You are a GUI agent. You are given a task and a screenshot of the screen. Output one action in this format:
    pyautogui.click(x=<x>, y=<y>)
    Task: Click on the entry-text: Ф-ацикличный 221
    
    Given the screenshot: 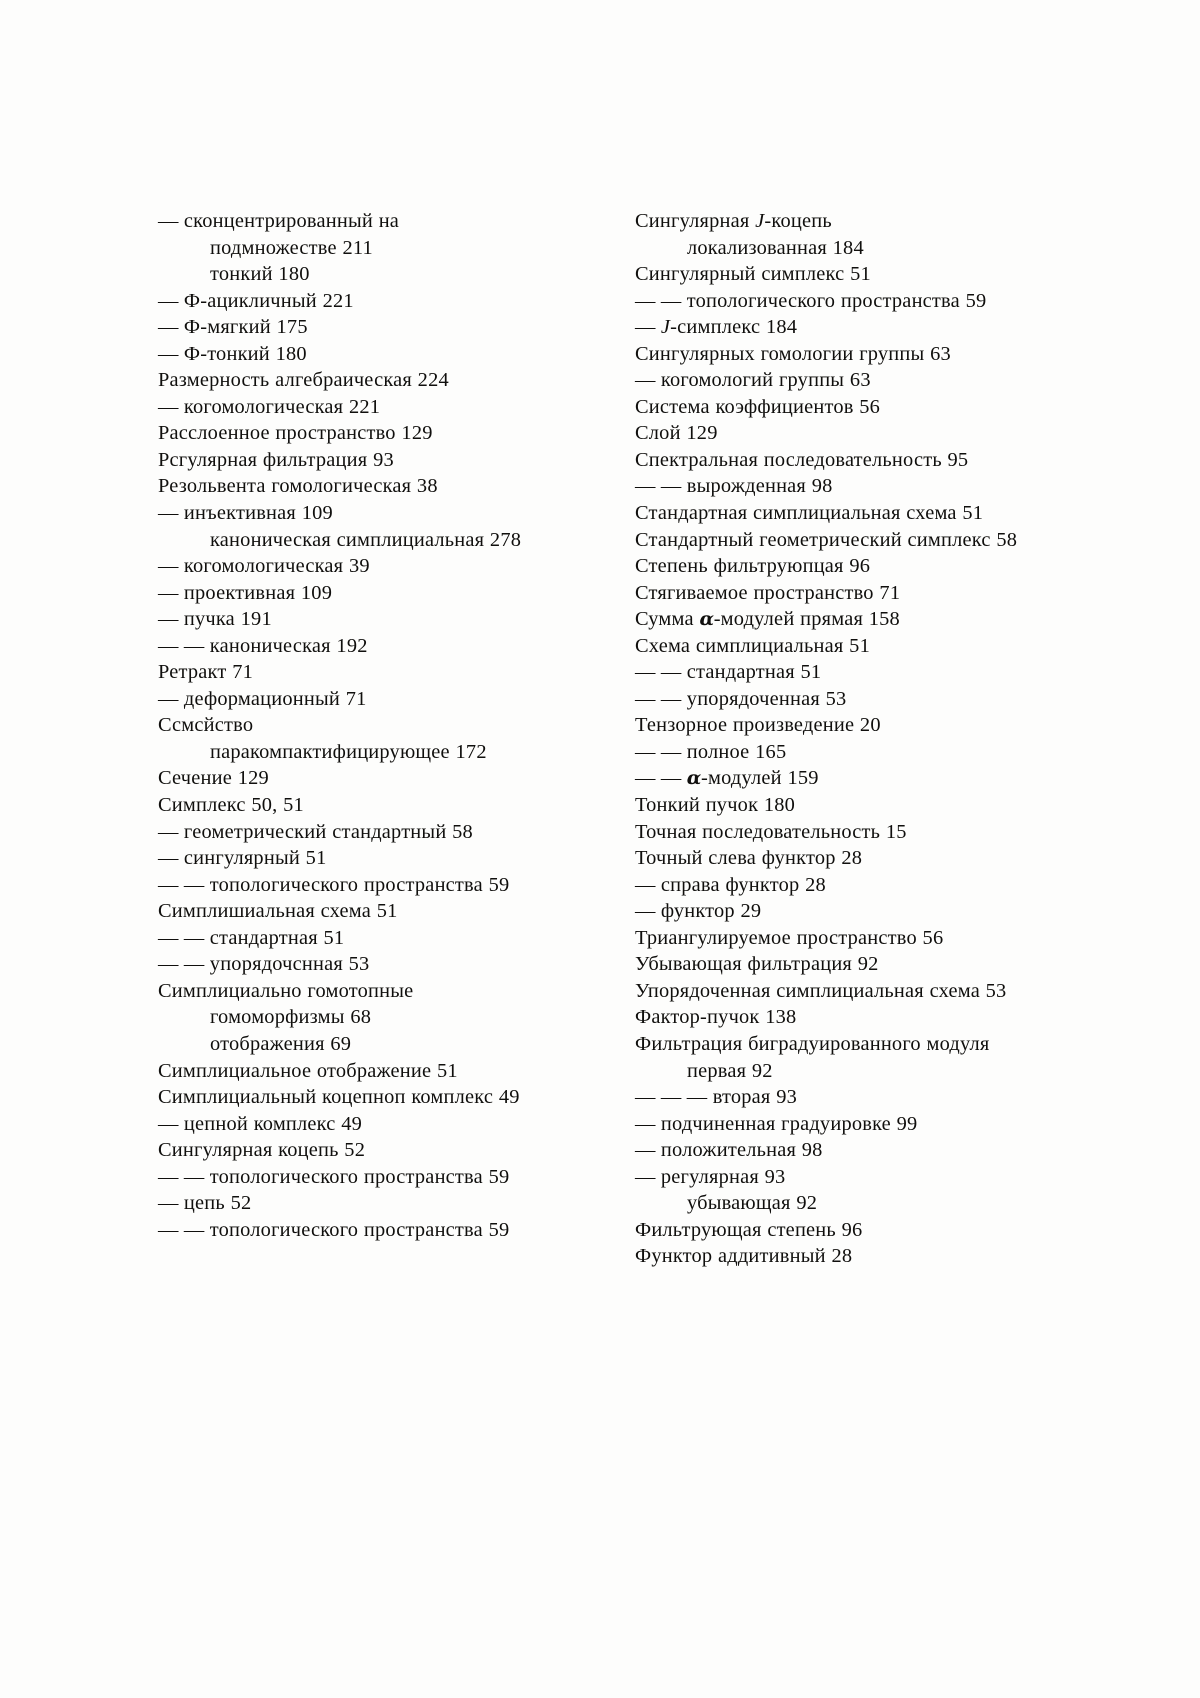 What is the action you would take?
    pyautogui.click(x=268, y=300)
    